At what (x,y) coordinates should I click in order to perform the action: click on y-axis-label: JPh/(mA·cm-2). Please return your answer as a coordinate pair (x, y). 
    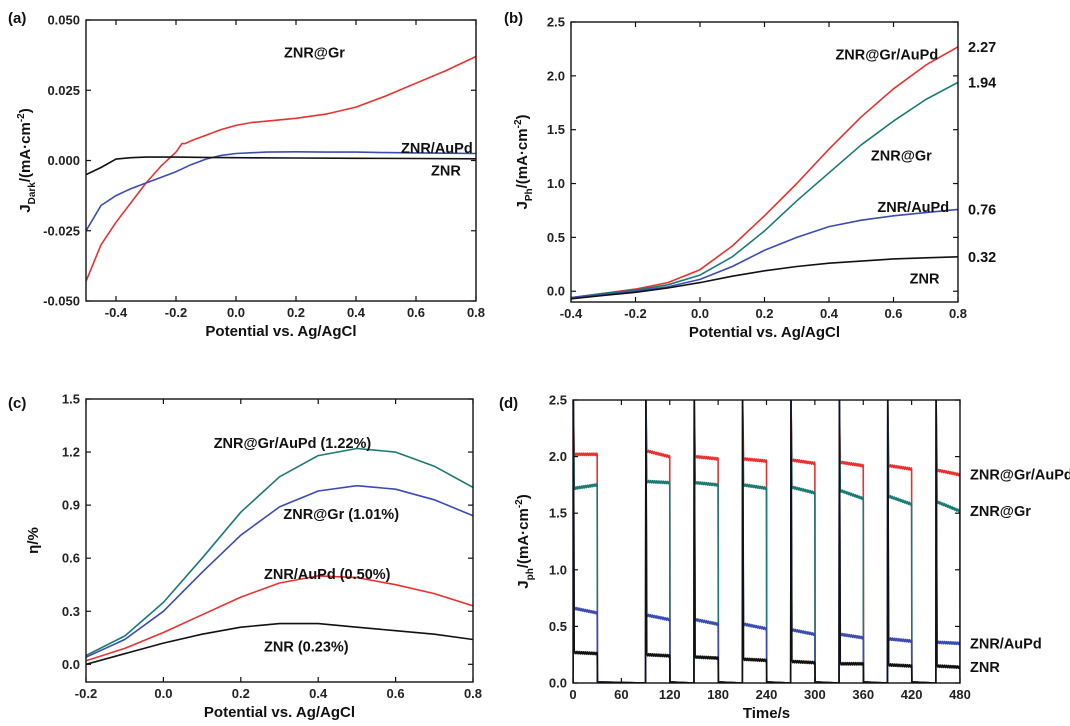
    Looking at the image, I should click on (524, 161).